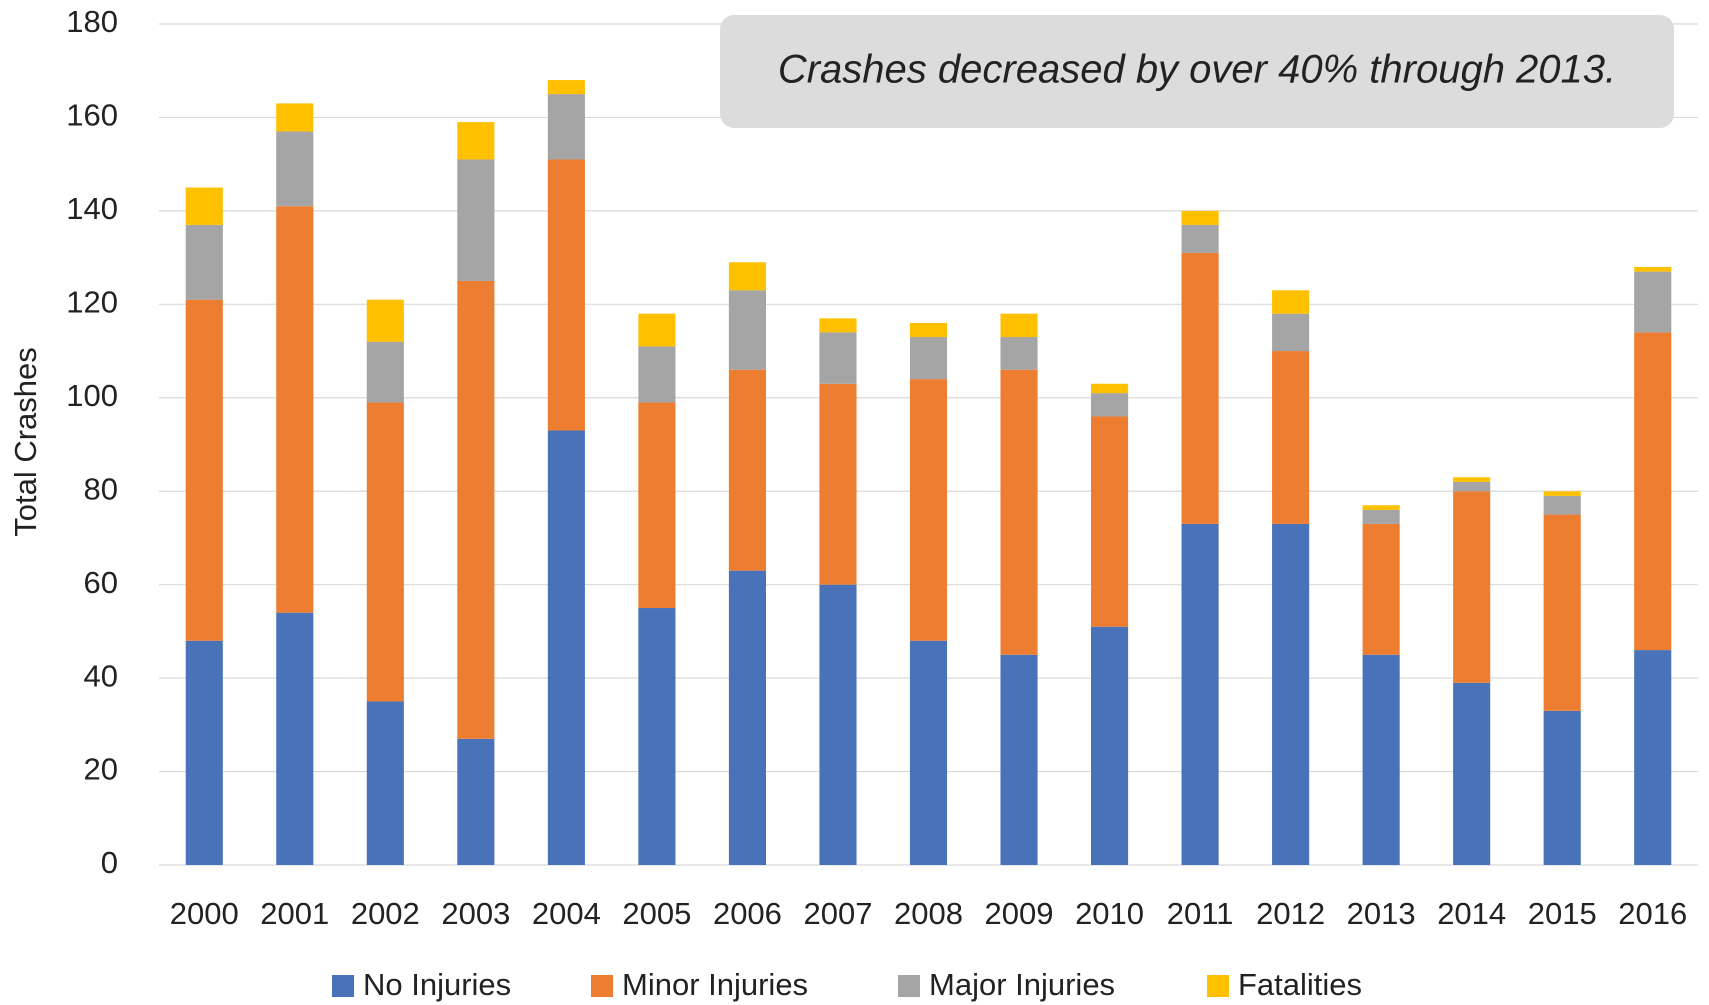 The width and height of the screenshot is (1709, 1005). Describe the element at coordinates (566, 913) in the screenshot. I see `x-tick-label: 2004` at that location.